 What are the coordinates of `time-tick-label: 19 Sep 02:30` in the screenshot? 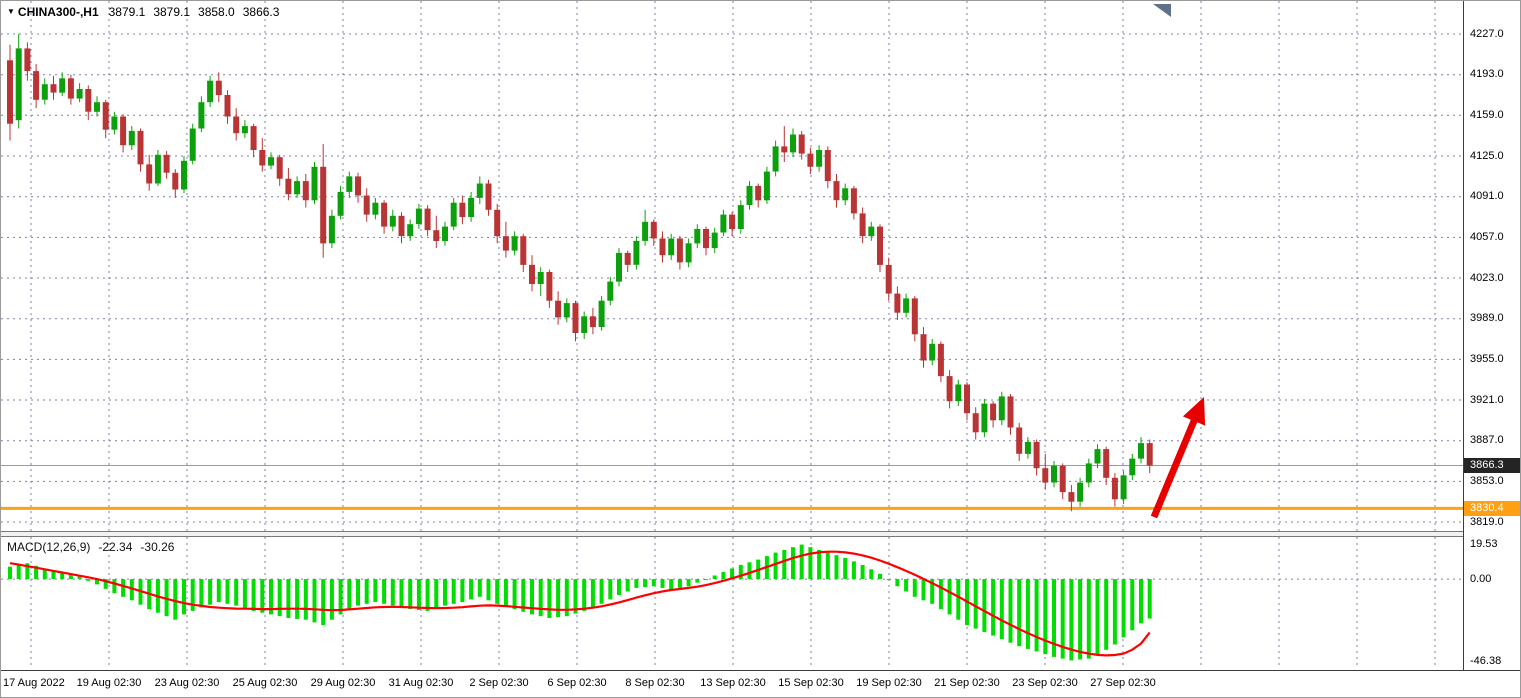 It's located at (889, 683).